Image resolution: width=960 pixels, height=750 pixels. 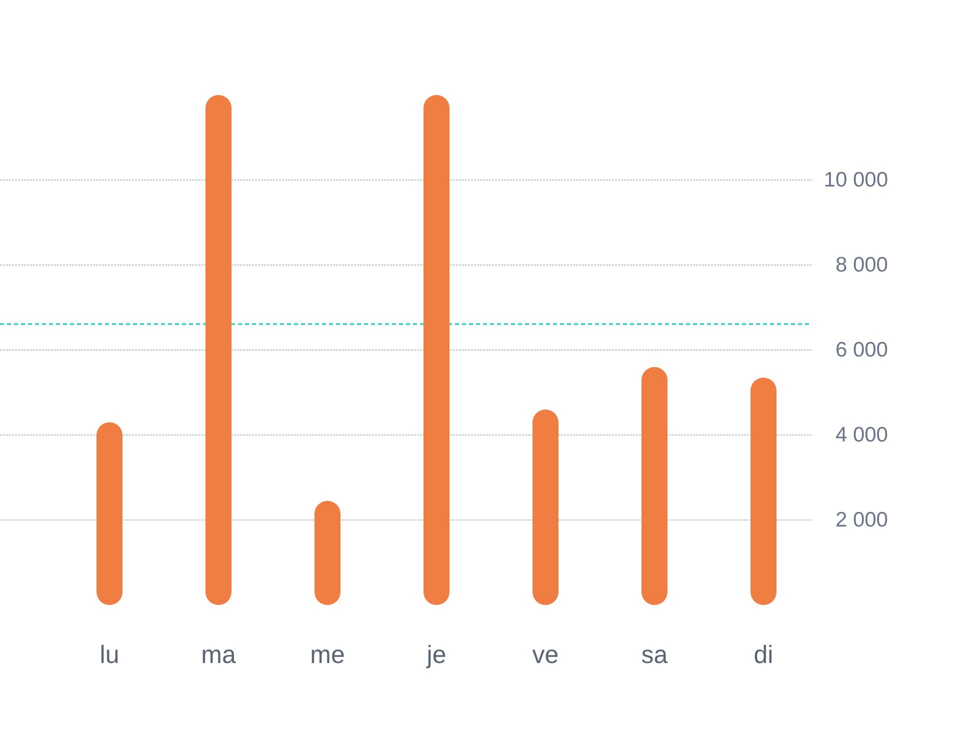 I want to click on y-tick-label: 6 000, so click(x=861, y=350).